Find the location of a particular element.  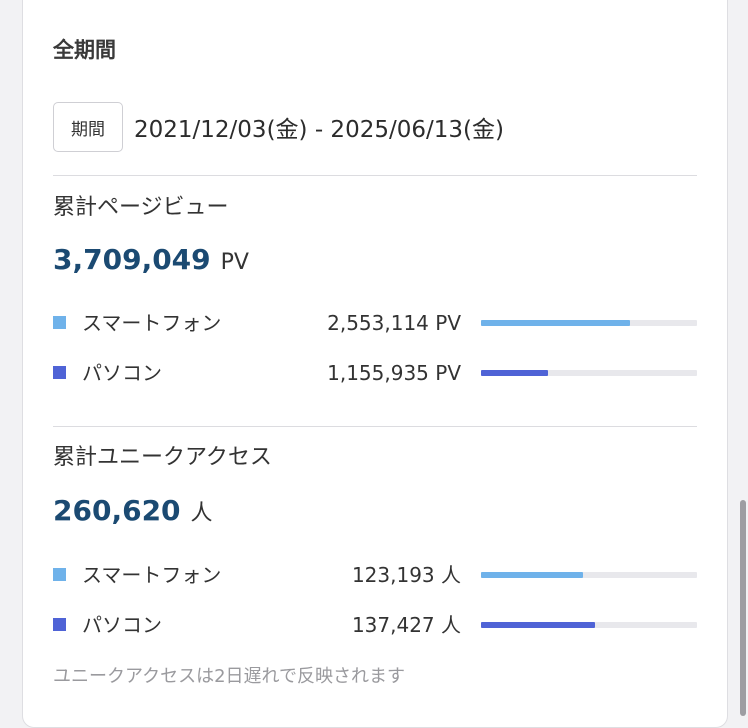

unique-access-total: 260,620 人 is located at coordinates (133, 510).